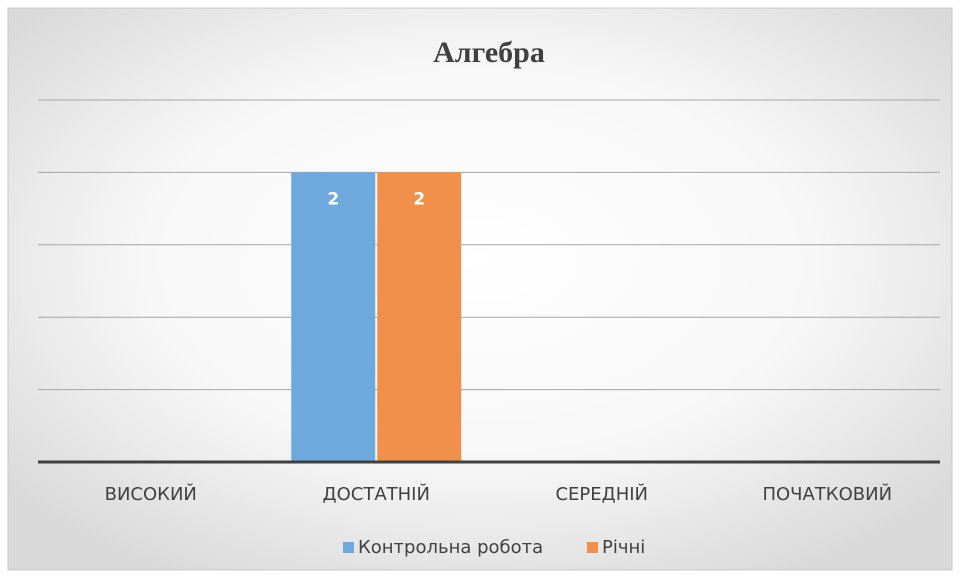  Describe the element at coordinates (151, 494) in the screenshot. I see `x-tick-label: ВИСОКИЙ` at that location.